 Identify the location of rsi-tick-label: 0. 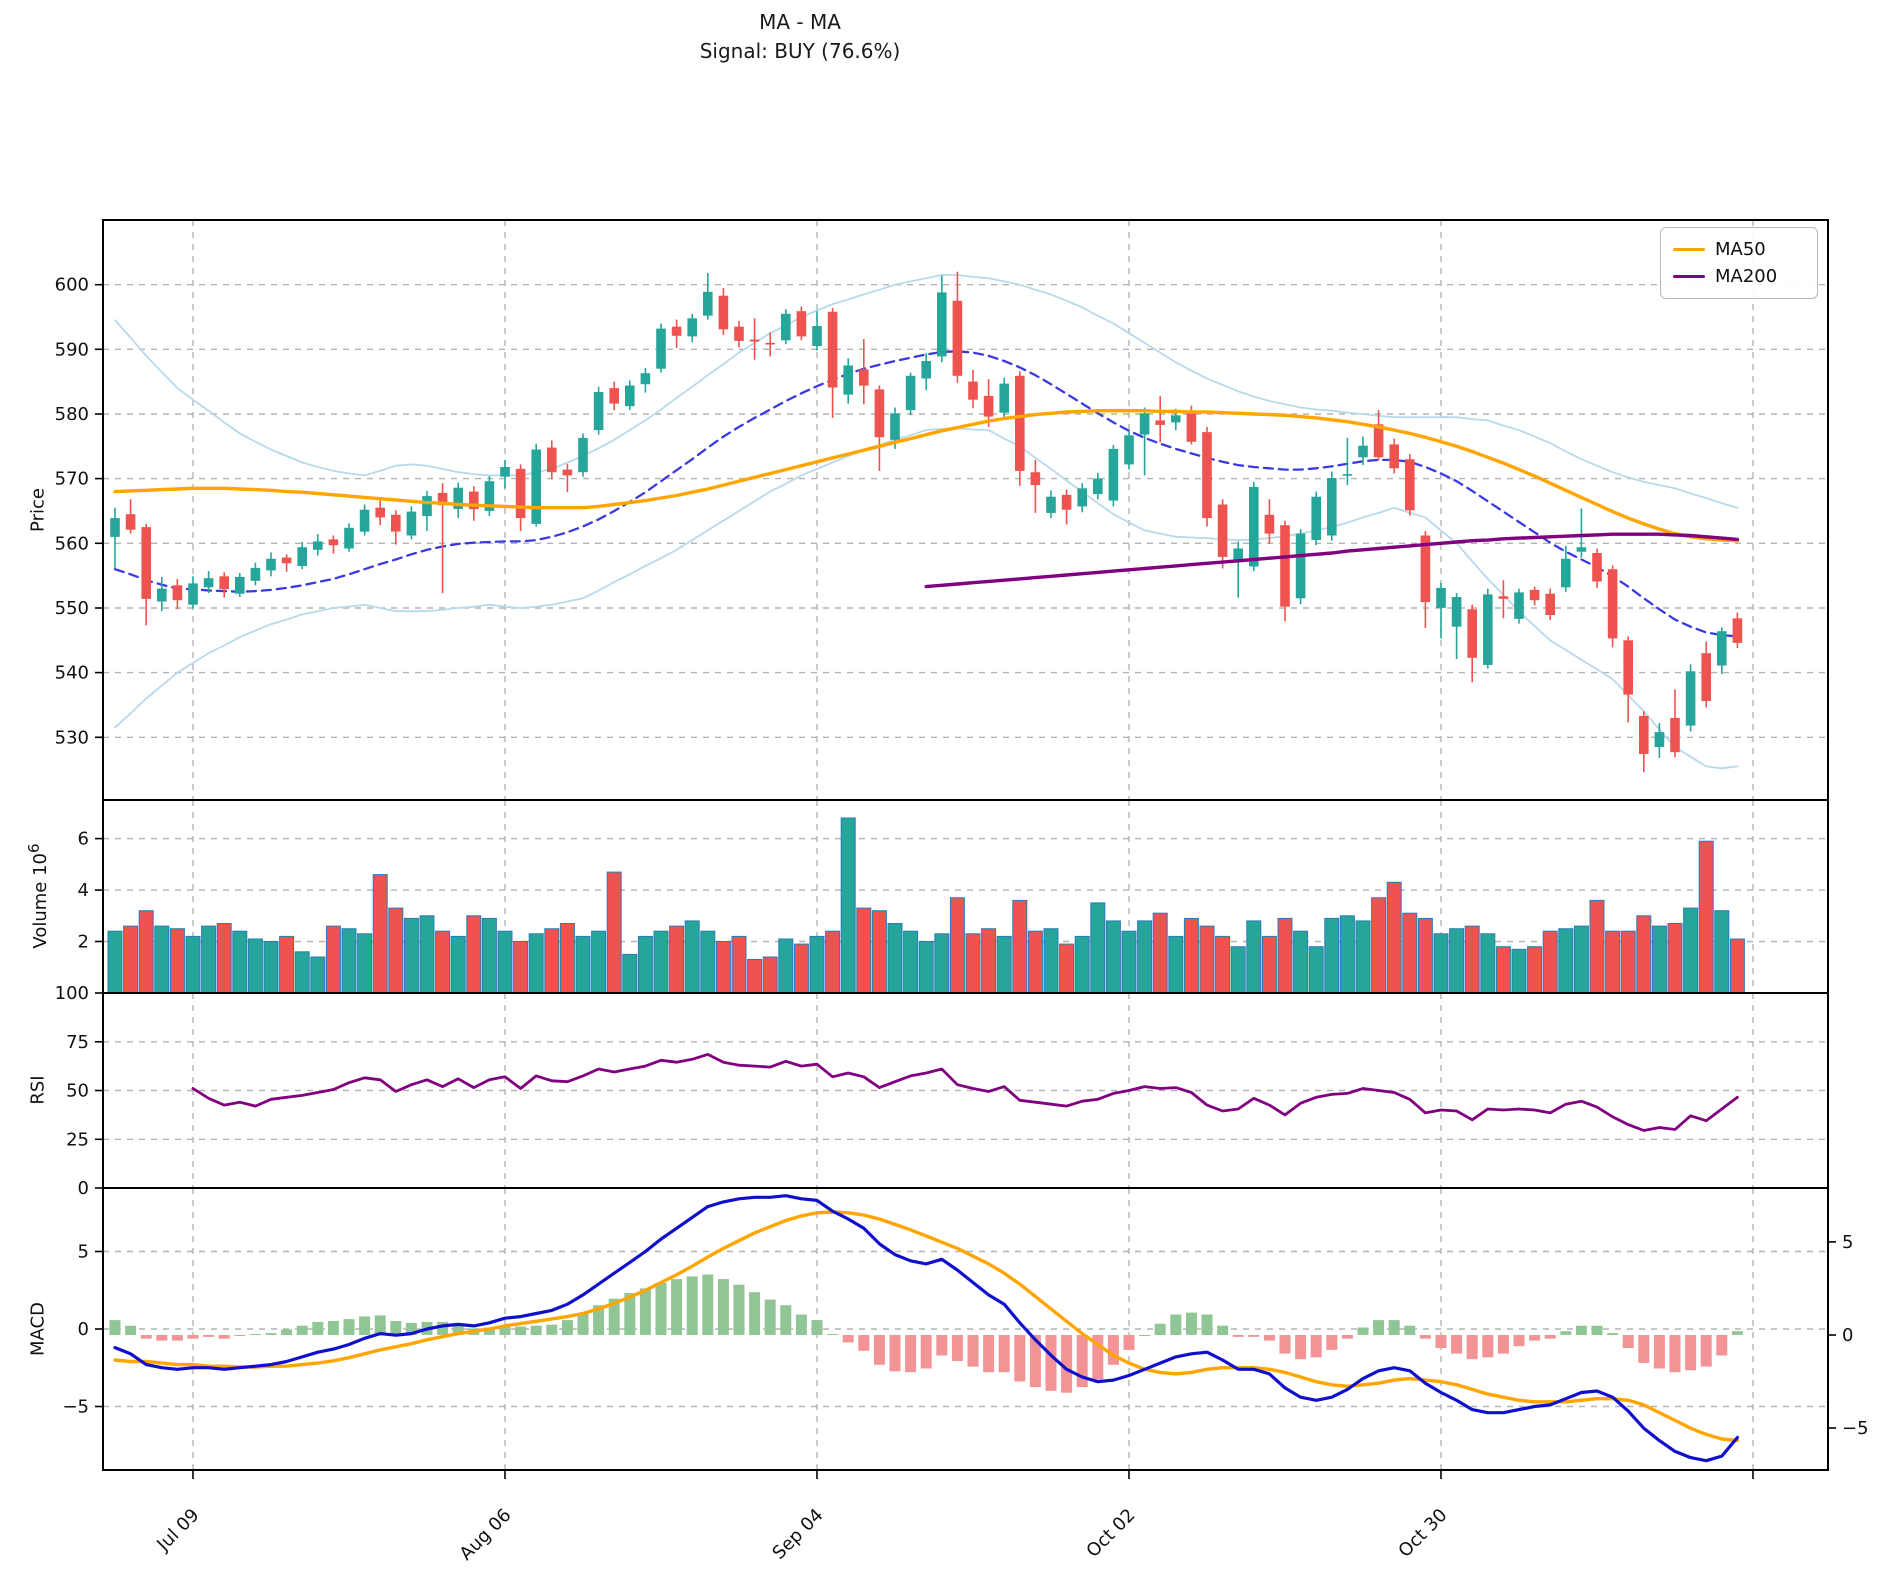
(83, 1188).